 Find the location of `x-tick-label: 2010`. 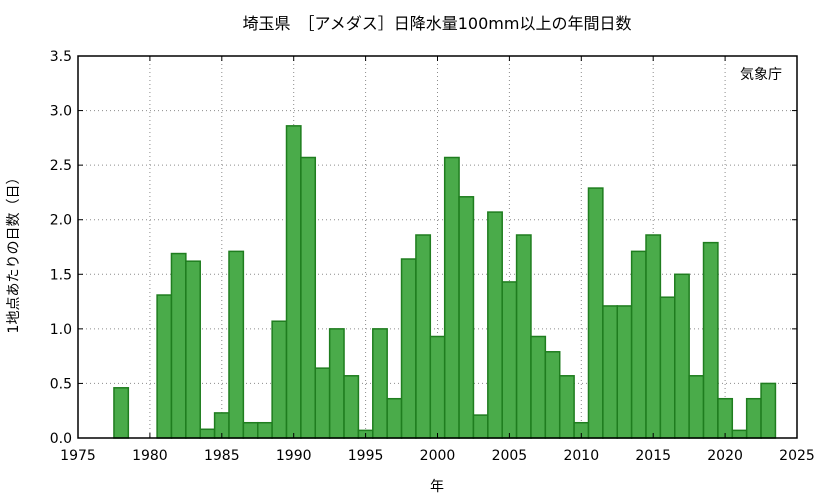

x-tick-label: 2010 is located at coordinates (581, 456).